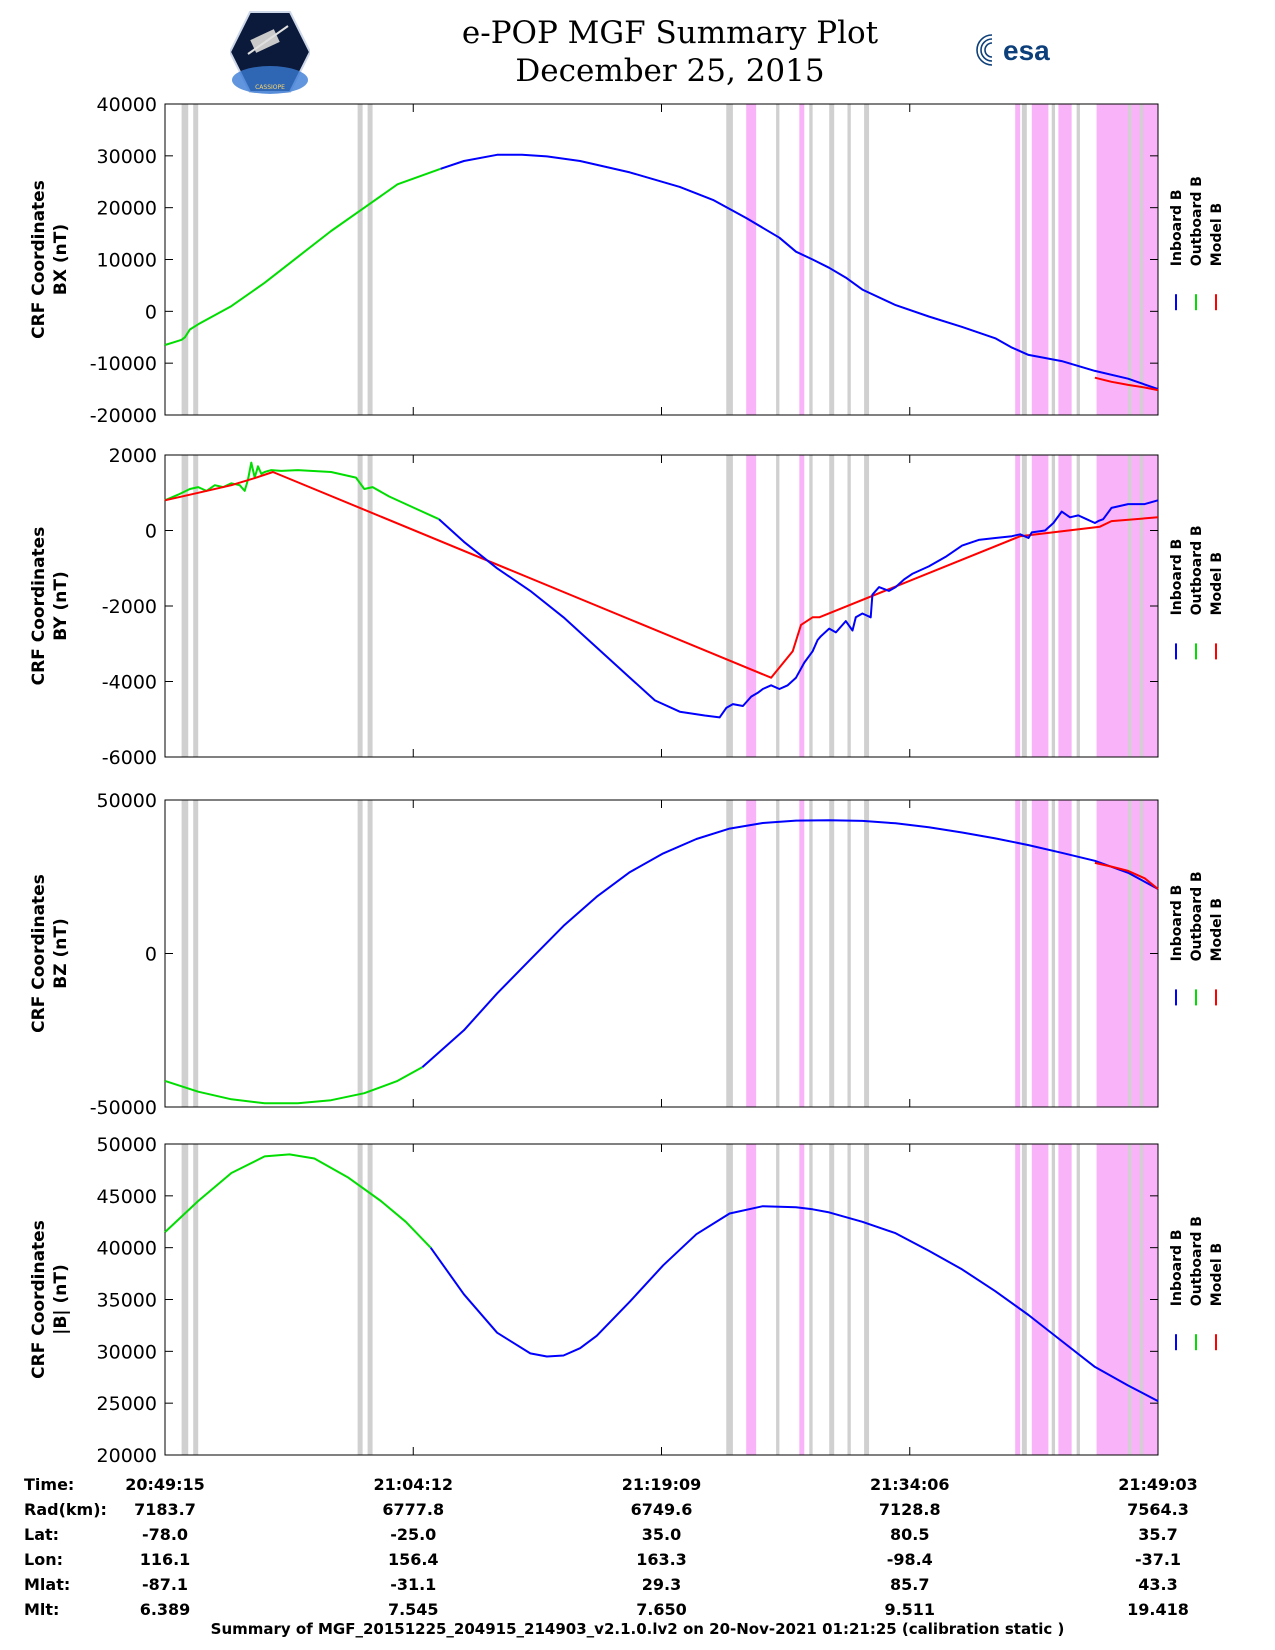 The height and width of the screenshot is (1650, 1275). What do you see at coordinates (151, 955) in the screenshot?
I see `y-tick-label: 0` at bounding box center [151, 955].